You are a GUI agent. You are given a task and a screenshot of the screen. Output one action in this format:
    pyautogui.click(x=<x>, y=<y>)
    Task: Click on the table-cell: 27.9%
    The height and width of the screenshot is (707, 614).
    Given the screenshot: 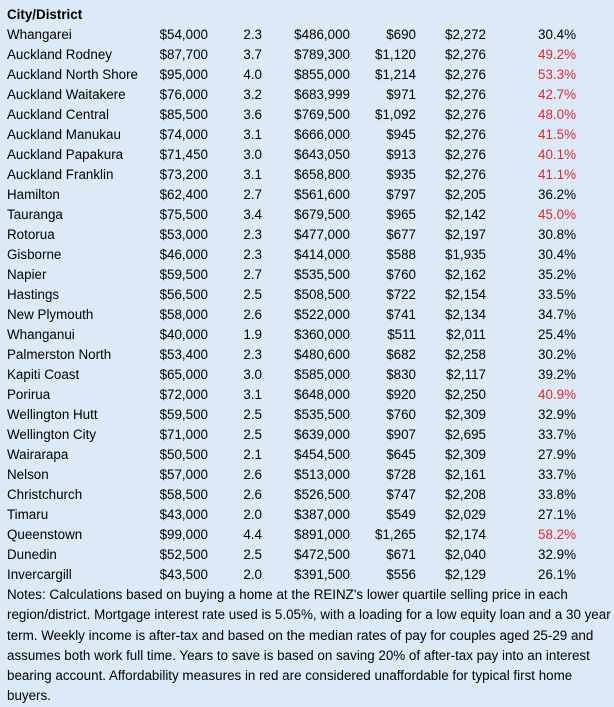 What is the action you would take?
    pyautogui.click(x=557, y=454)
    